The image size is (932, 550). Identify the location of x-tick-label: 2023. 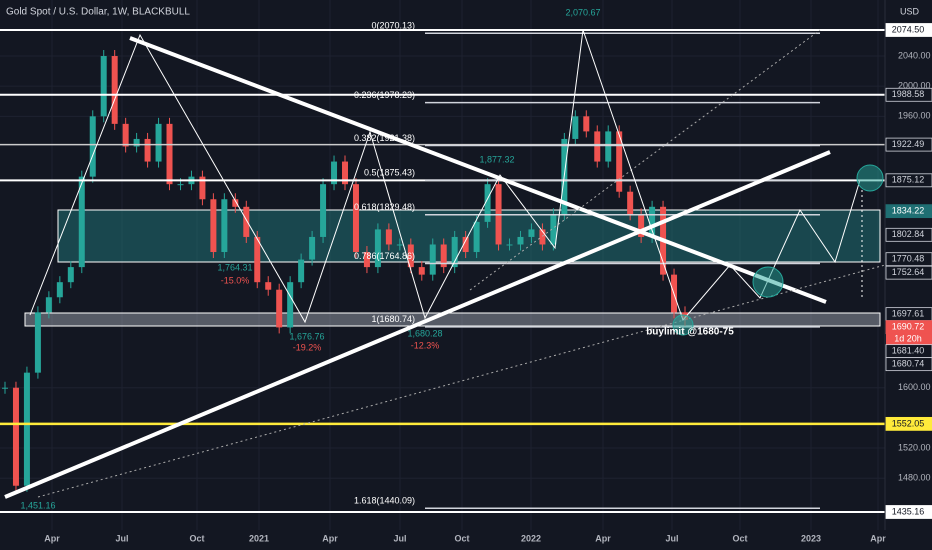
(811, 538).